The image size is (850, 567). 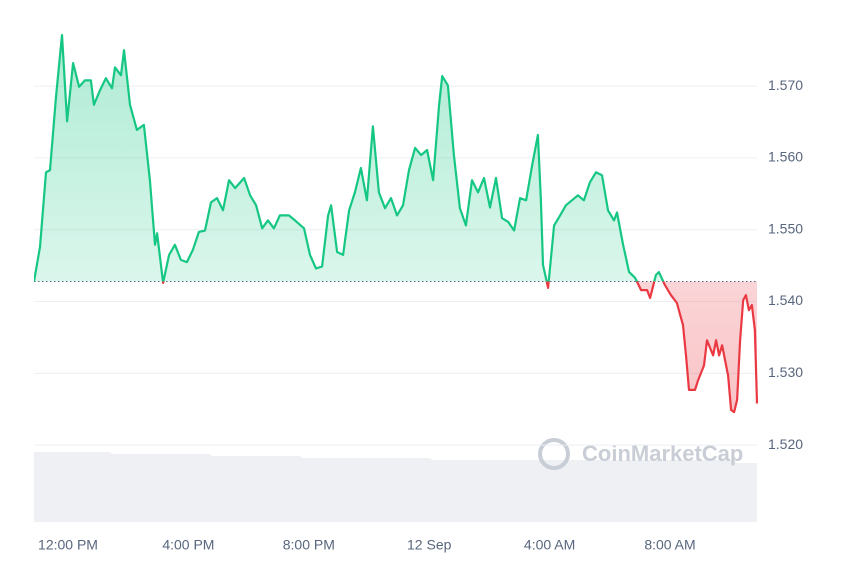 What do you see at coordinates (395, 487) in the screenshot?
I see `volume-area` at bounding box center [395, 487].